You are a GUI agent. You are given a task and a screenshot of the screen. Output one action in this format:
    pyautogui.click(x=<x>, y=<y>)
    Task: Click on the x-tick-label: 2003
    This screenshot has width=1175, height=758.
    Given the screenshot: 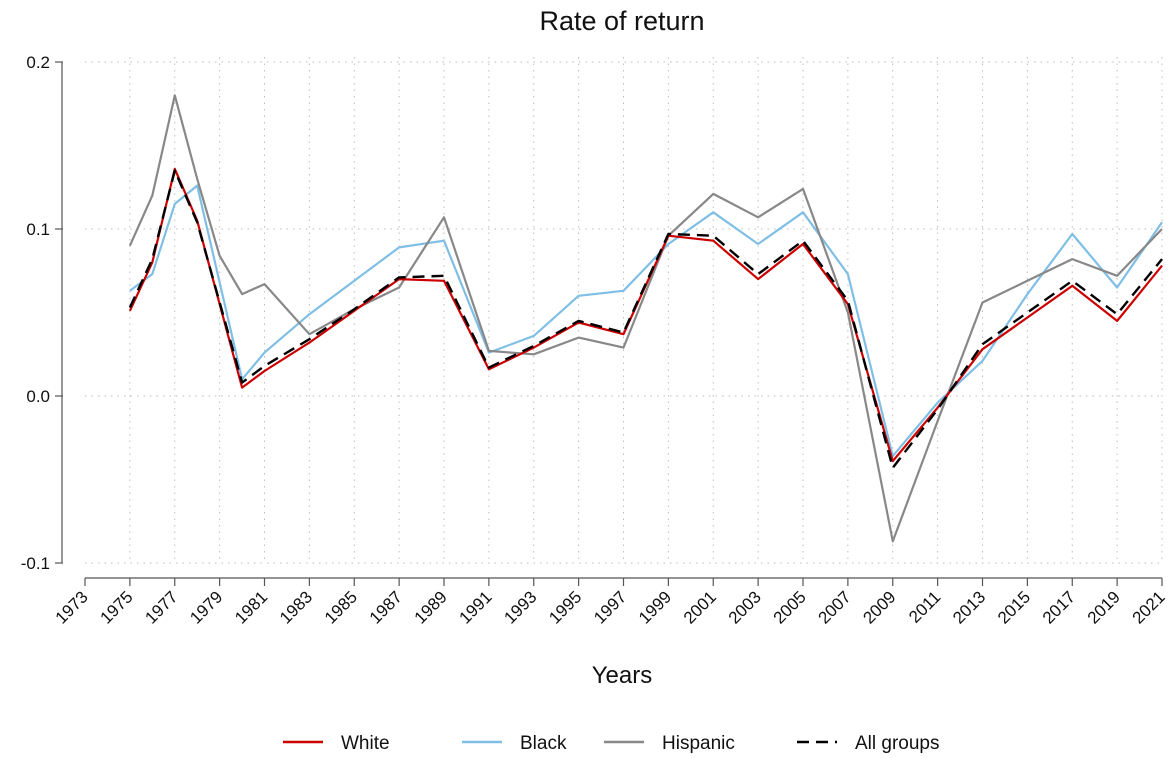 What is the action you would take?
    pyautogui.click(x=745, y=607)
    